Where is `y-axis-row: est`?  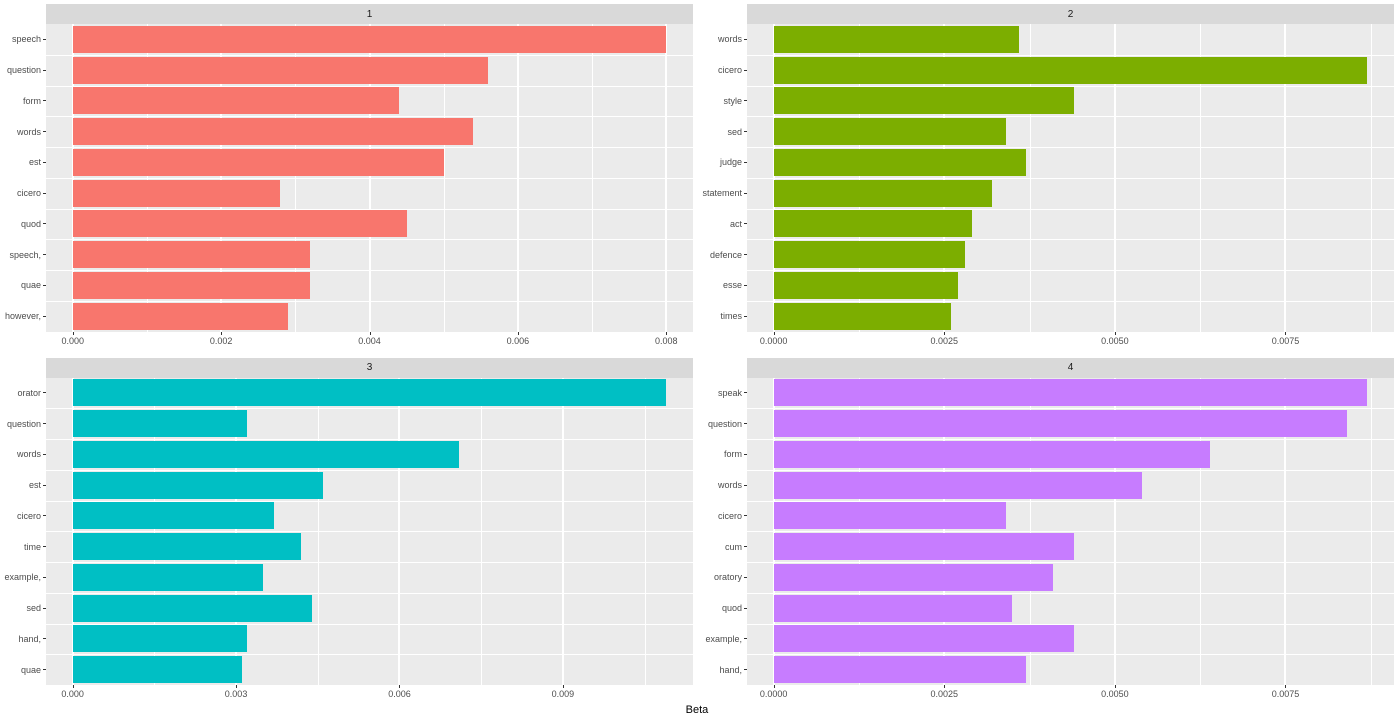
y-axis-row: est is located at coordinates (23, 485).